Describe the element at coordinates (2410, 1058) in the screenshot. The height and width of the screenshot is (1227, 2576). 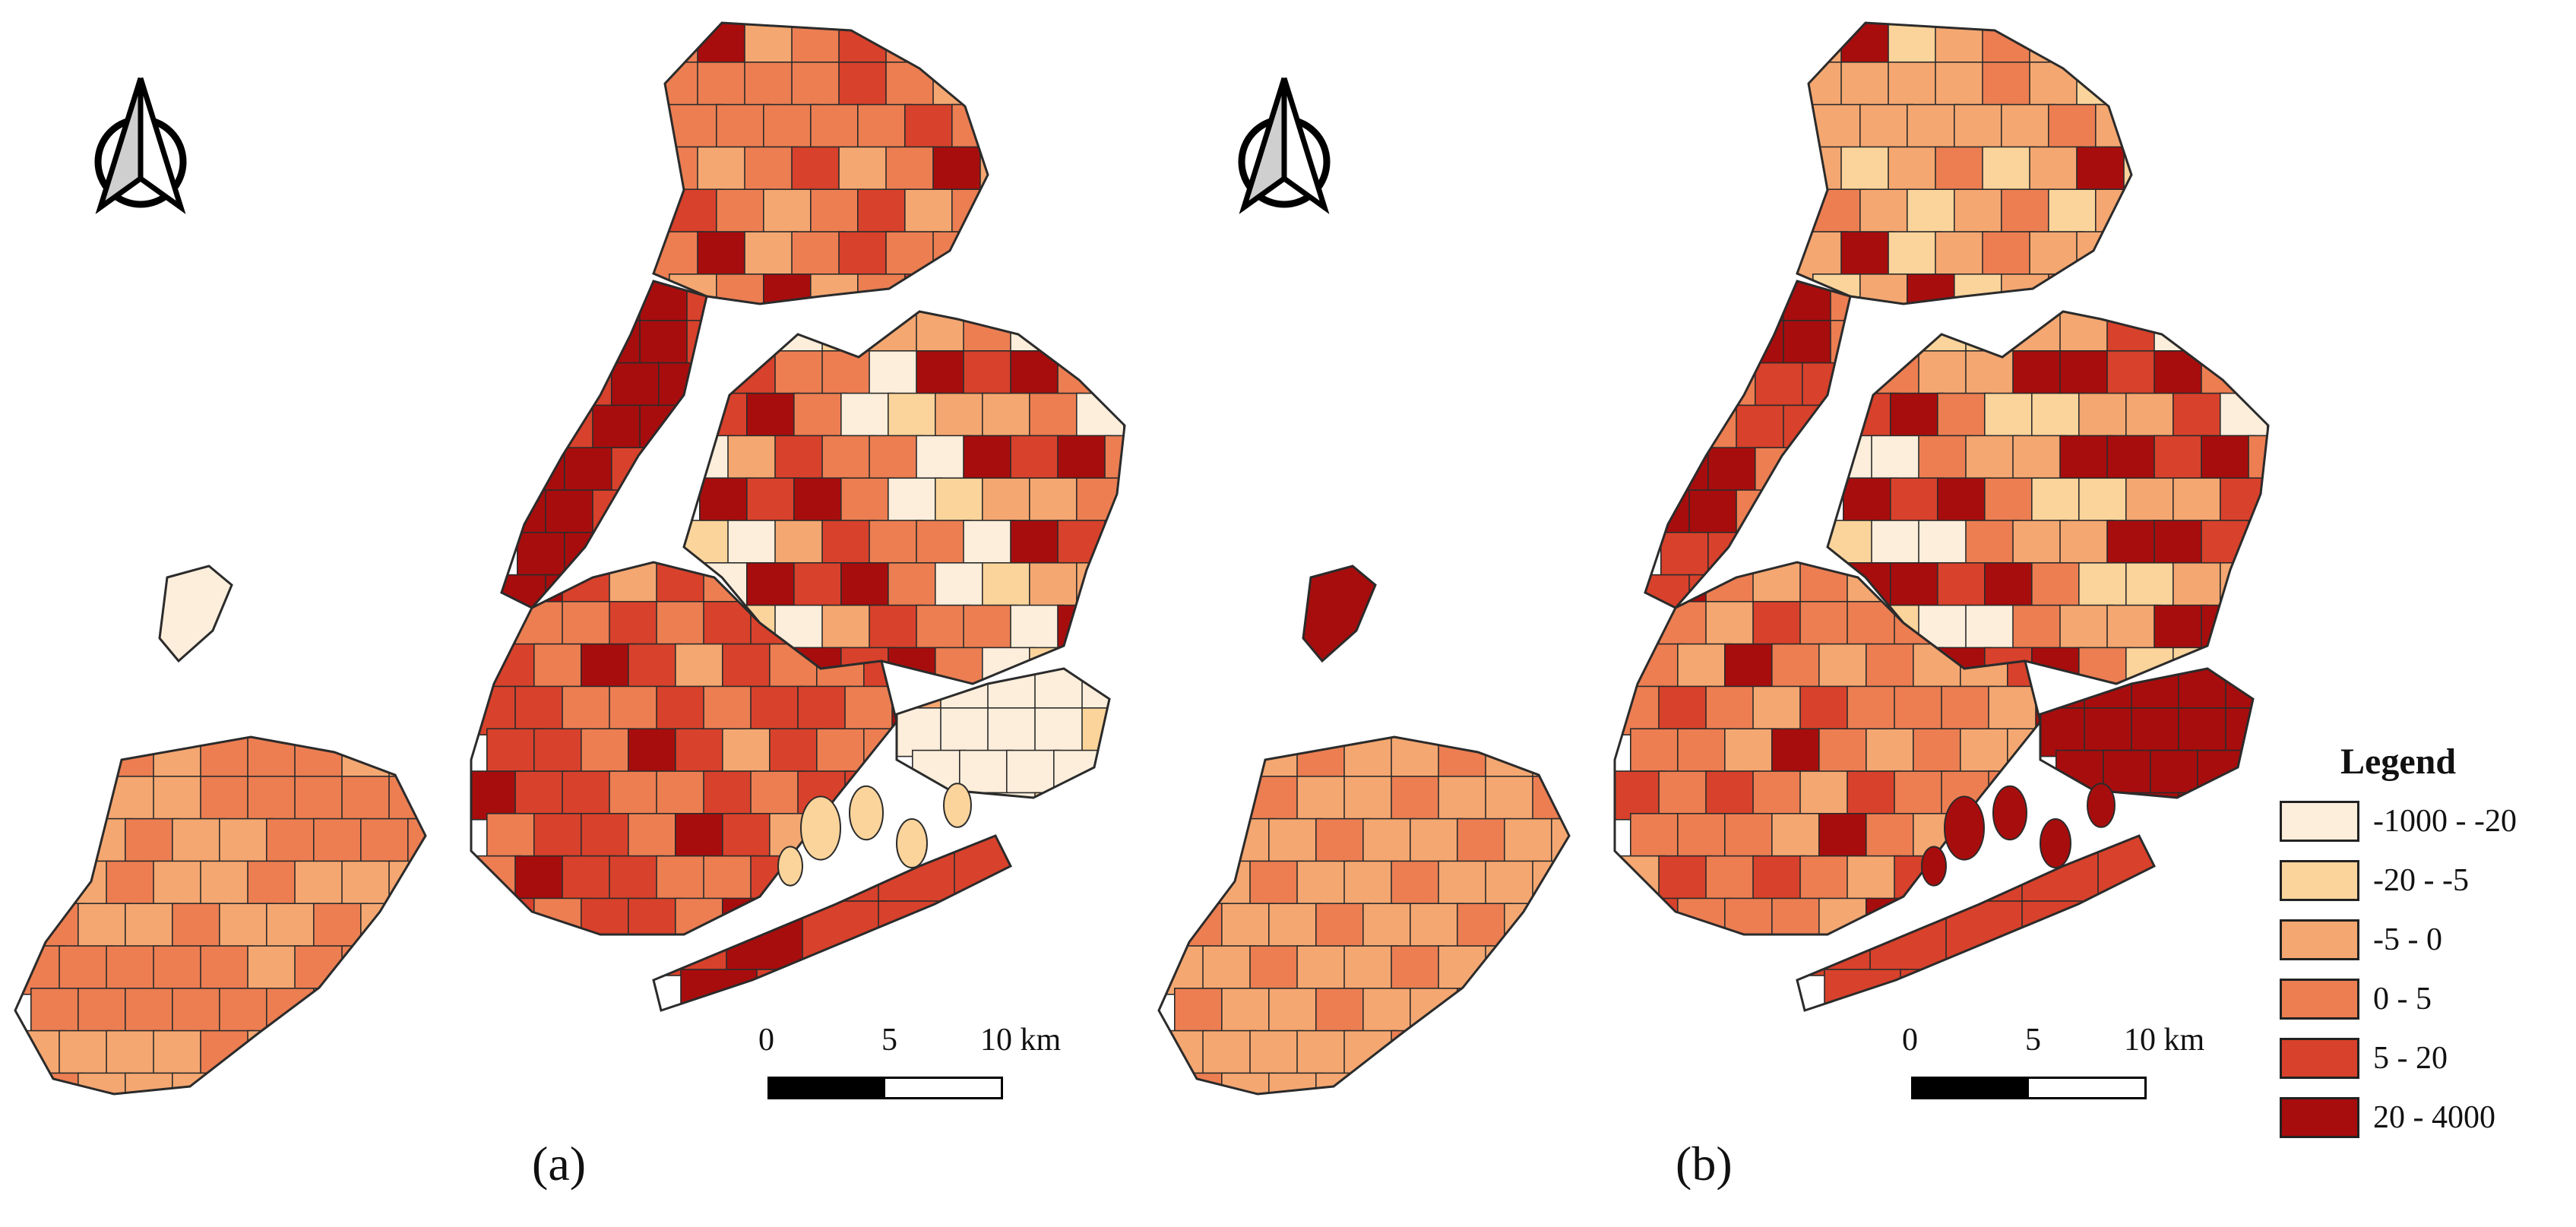
I see `legend-label: 5 - 20` at that location.